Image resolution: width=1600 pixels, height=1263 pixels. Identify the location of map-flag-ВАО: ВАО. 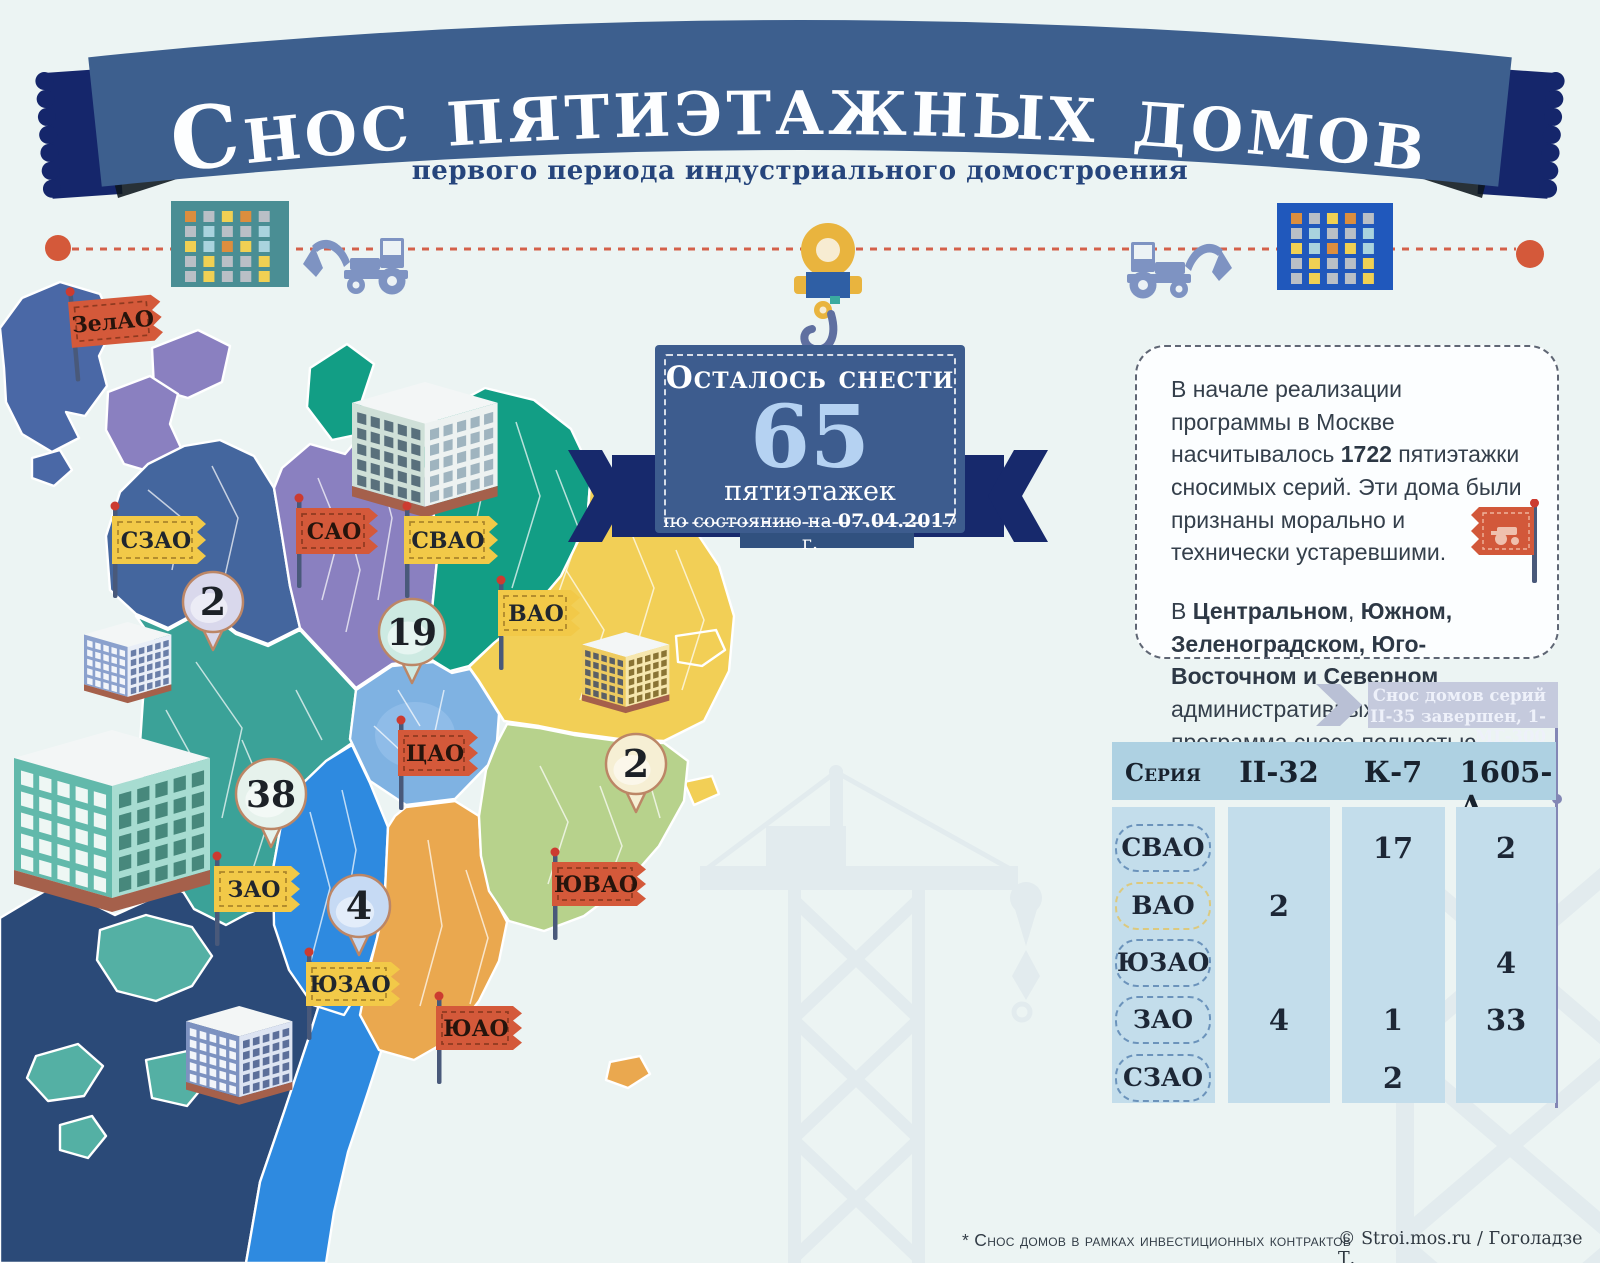
(538, 622).